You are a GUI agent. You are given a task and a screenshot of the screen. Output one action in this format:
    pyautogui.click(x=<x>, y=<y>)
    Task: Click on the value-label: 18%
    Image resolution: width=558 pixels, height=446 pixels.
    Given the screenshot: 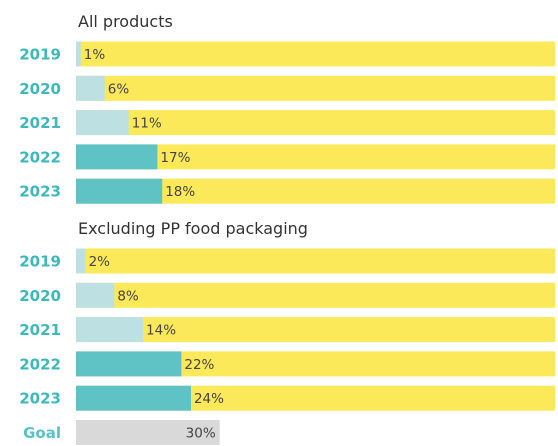 What is the action you would take?
    pyautogui.click(x=180, y=192)
    